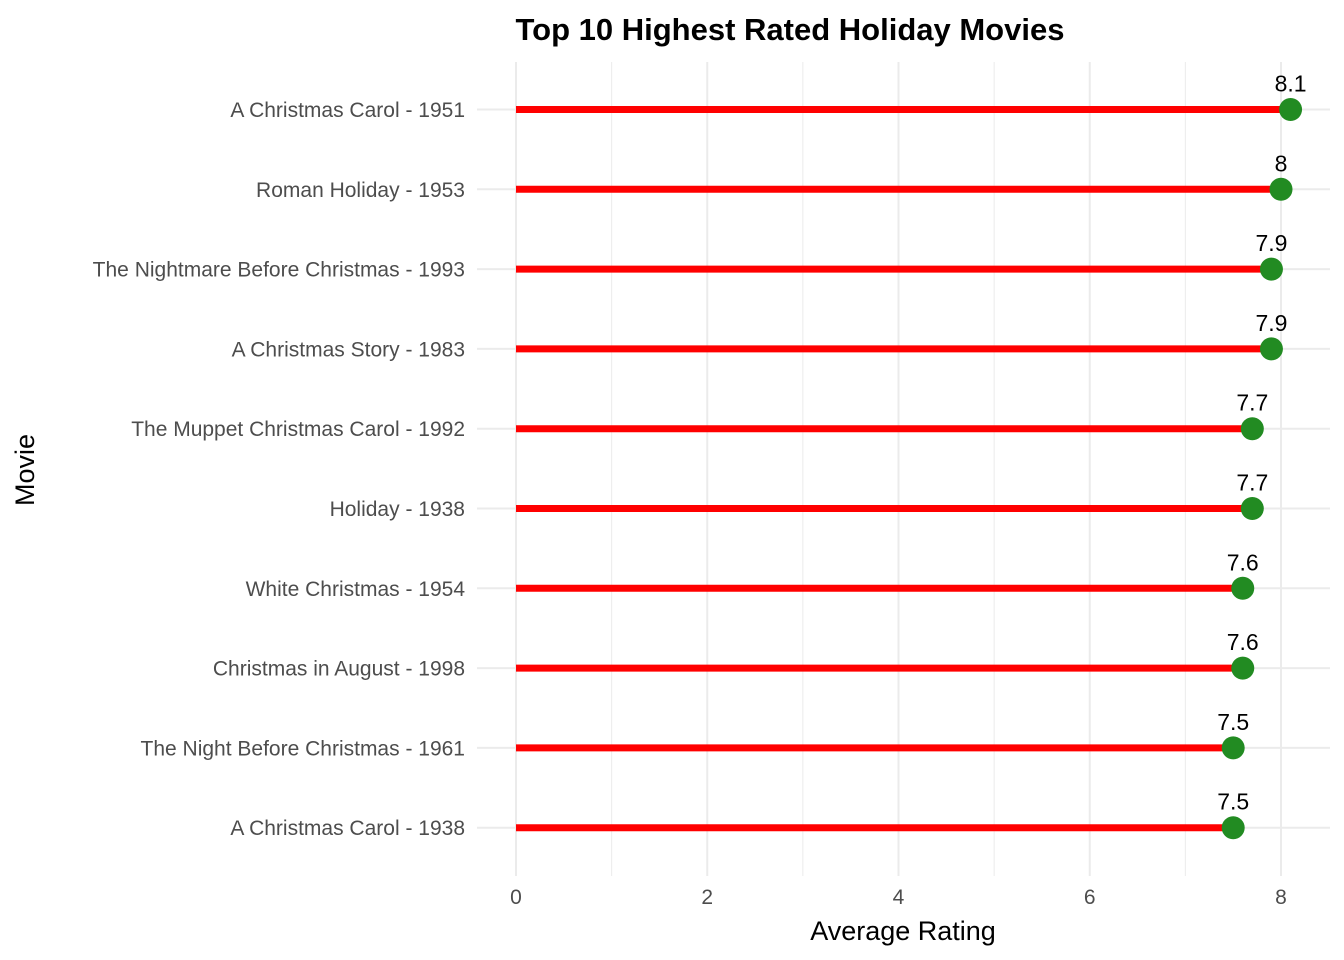 The height and width of the screenshot is (960, 1344). Describe the element at coordinates (339, 669) in the screenshot. I see `y-tick-label: Christmas in August - 1998` at that location.